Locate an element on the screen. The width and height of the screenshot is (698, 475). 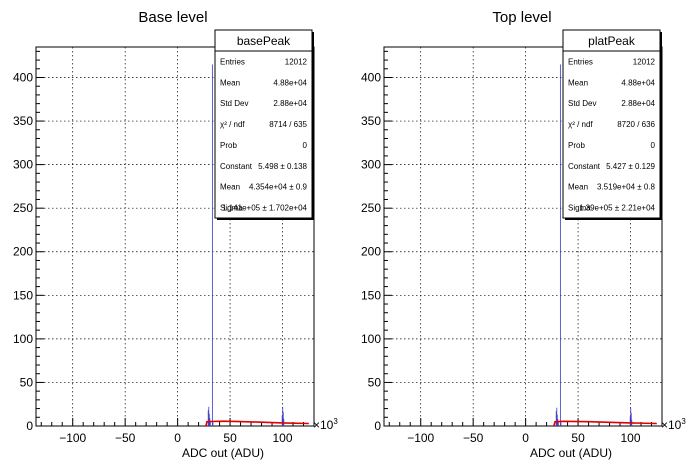
stats-box-title: platPeak is located at coordinates (612, 41).